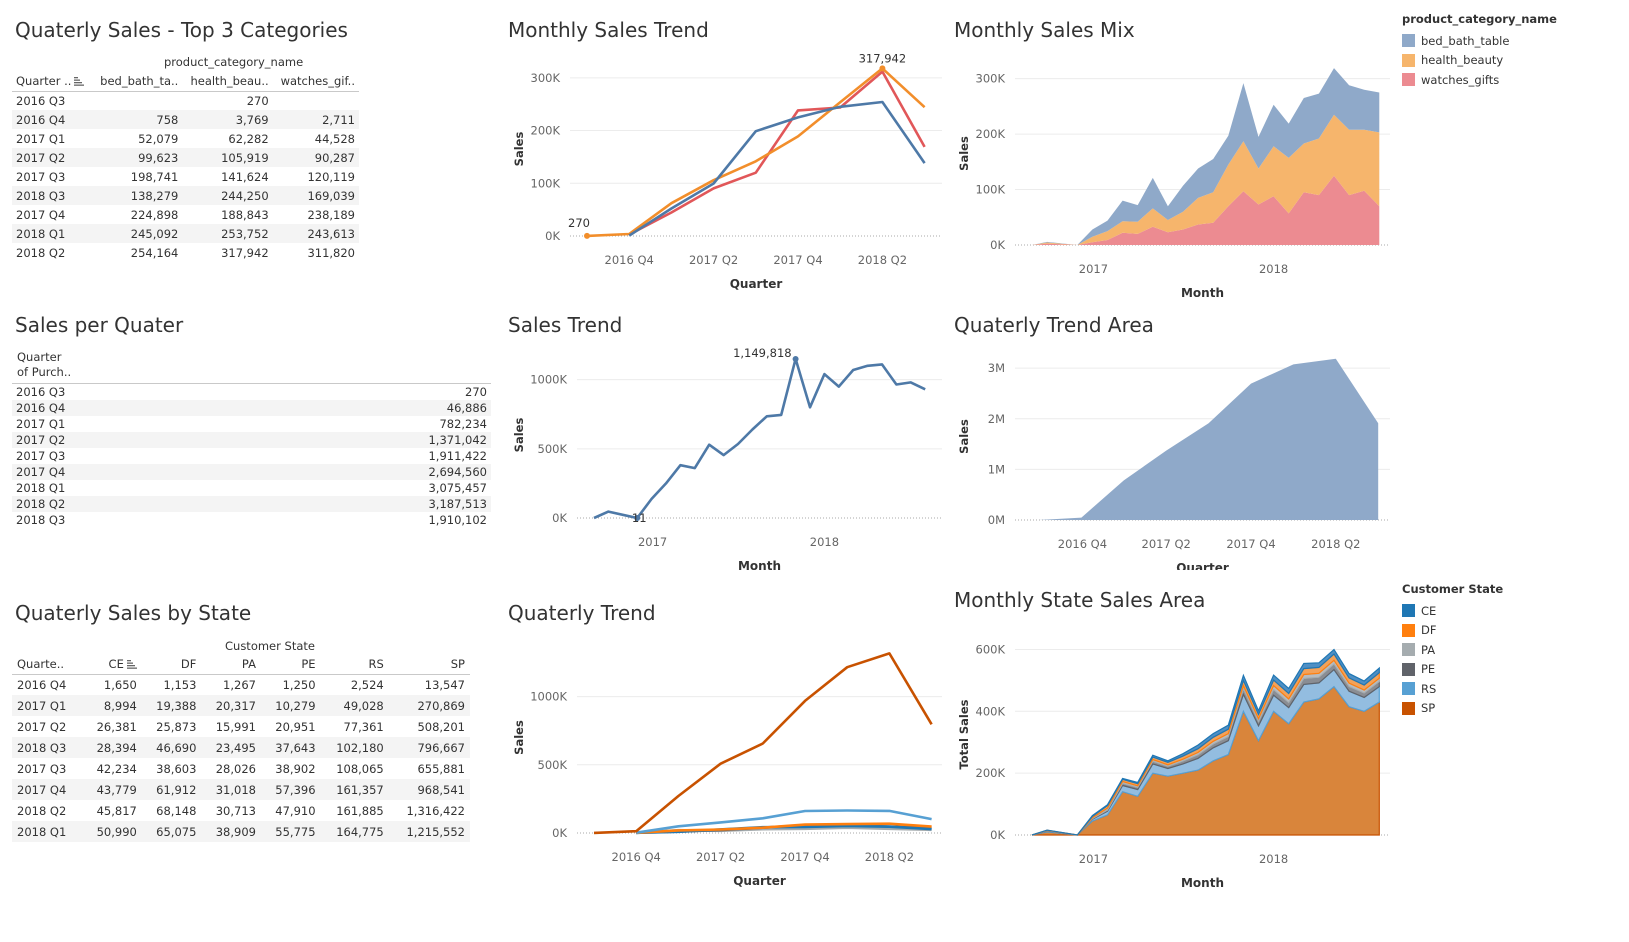  What do you see at coordinates (1452, 689) in the screenshot?
I see `legend-item: RS` at bounding box center [1452, 689].